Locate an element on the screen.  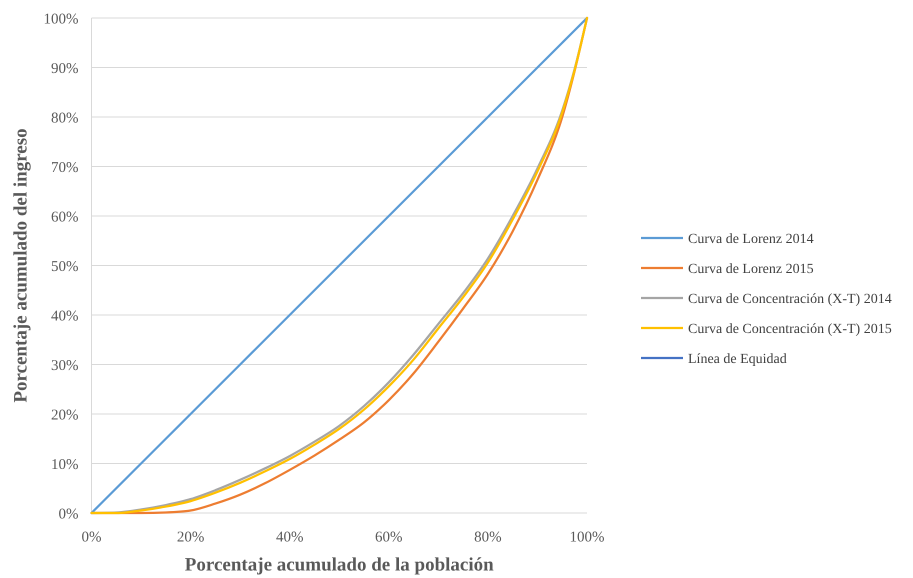
x-tick-label: 20% is located at coordinates (190, 537).